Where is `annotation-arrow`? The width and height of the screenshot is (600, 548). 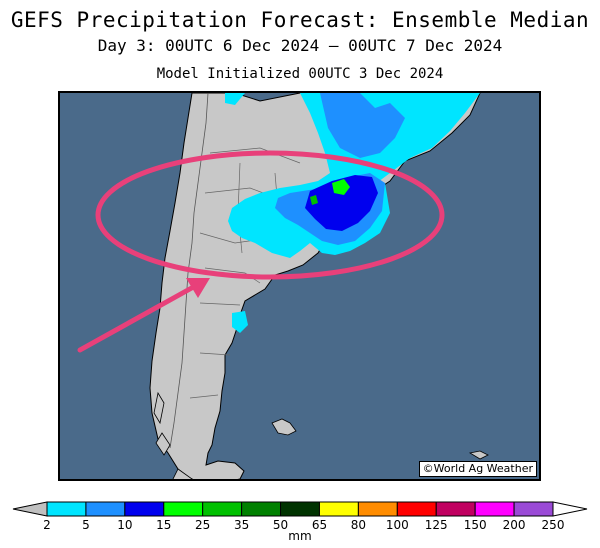 annotation-arrow is located at coordinates (138, 317).